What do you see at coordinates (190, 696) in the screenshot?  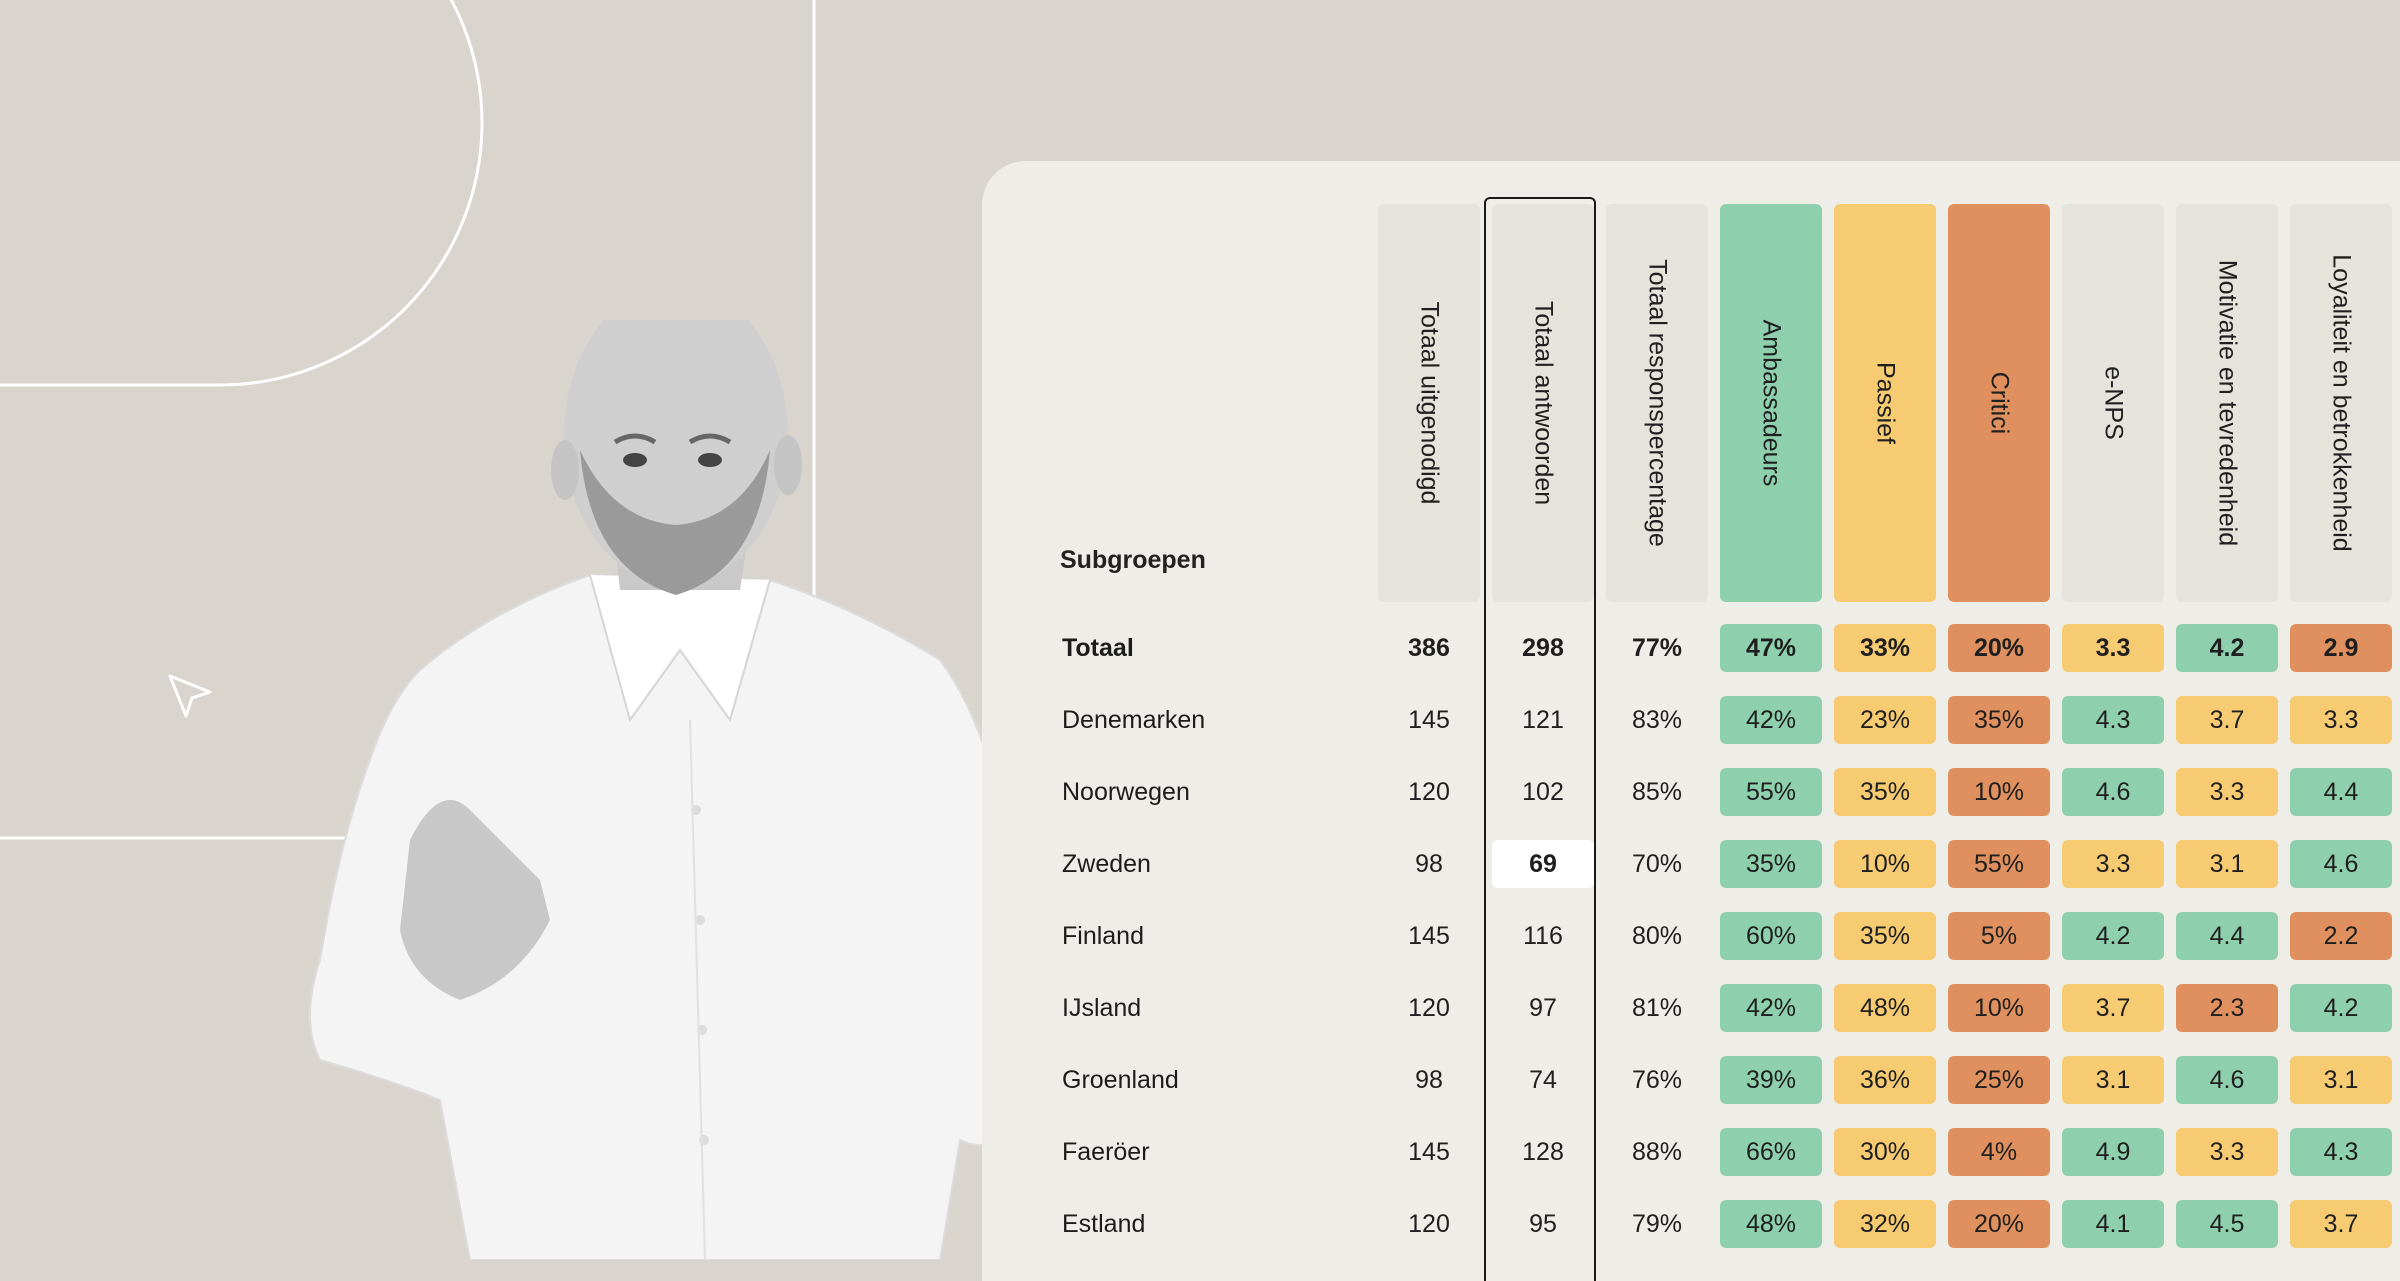 I see `cursor-arrow-icon` at bounding box center [190, 696].